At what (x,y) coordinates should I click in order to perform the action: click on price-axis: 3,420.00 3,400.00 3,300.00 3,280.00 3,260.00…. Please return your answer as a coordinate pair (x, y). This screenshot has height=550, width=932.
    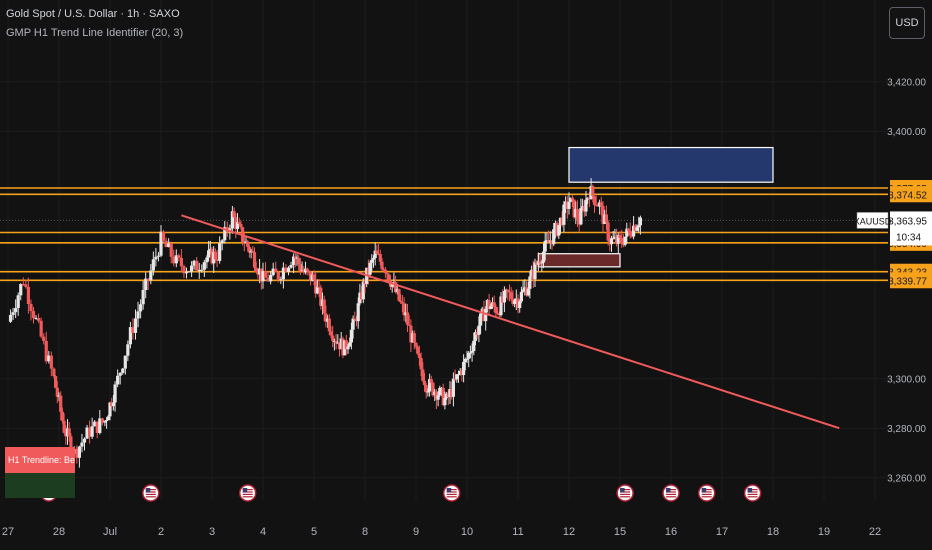
    Looking at the image, I should click on (893, 275).